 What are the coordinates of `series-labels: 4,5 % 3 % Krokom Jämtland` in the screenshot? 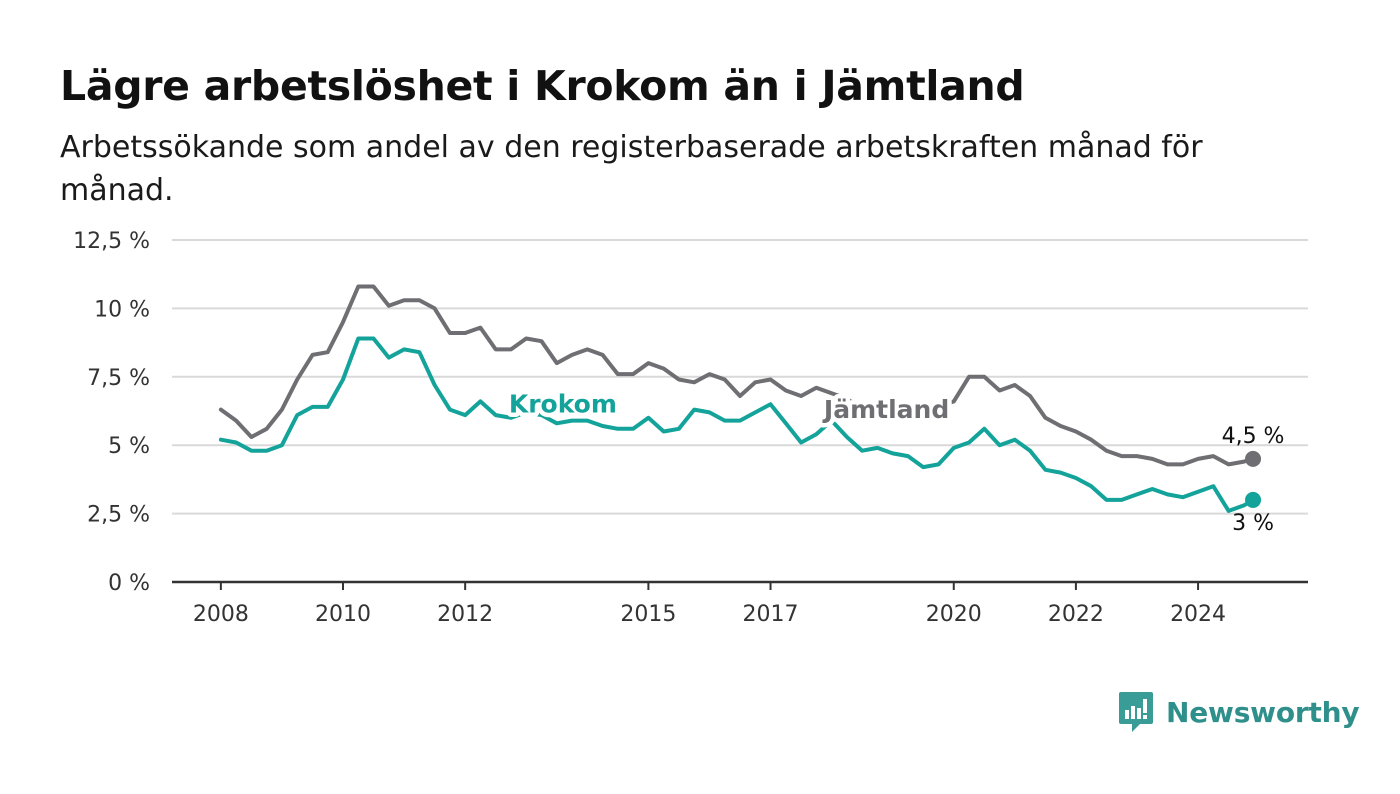 It's located at (894, 460).